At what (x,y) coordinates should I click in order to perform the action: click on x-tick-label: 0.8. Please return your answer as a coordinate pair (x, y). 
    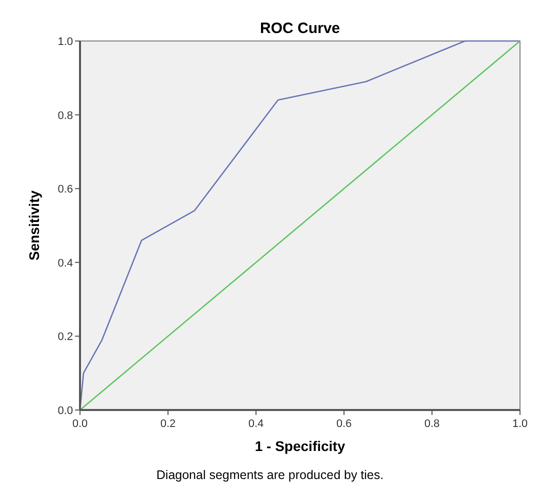
    Looking at the image, I should click on (432, 424).